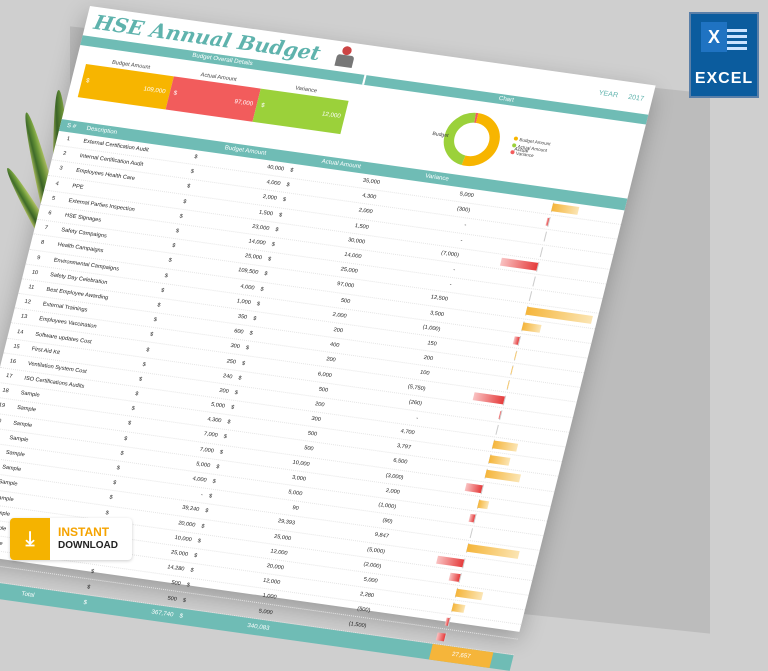 This screenshot has width=768, height=671. Describe the element at coordinates (84, 532) in the screenshot. I see `download-line1: INSTANT` at that location.